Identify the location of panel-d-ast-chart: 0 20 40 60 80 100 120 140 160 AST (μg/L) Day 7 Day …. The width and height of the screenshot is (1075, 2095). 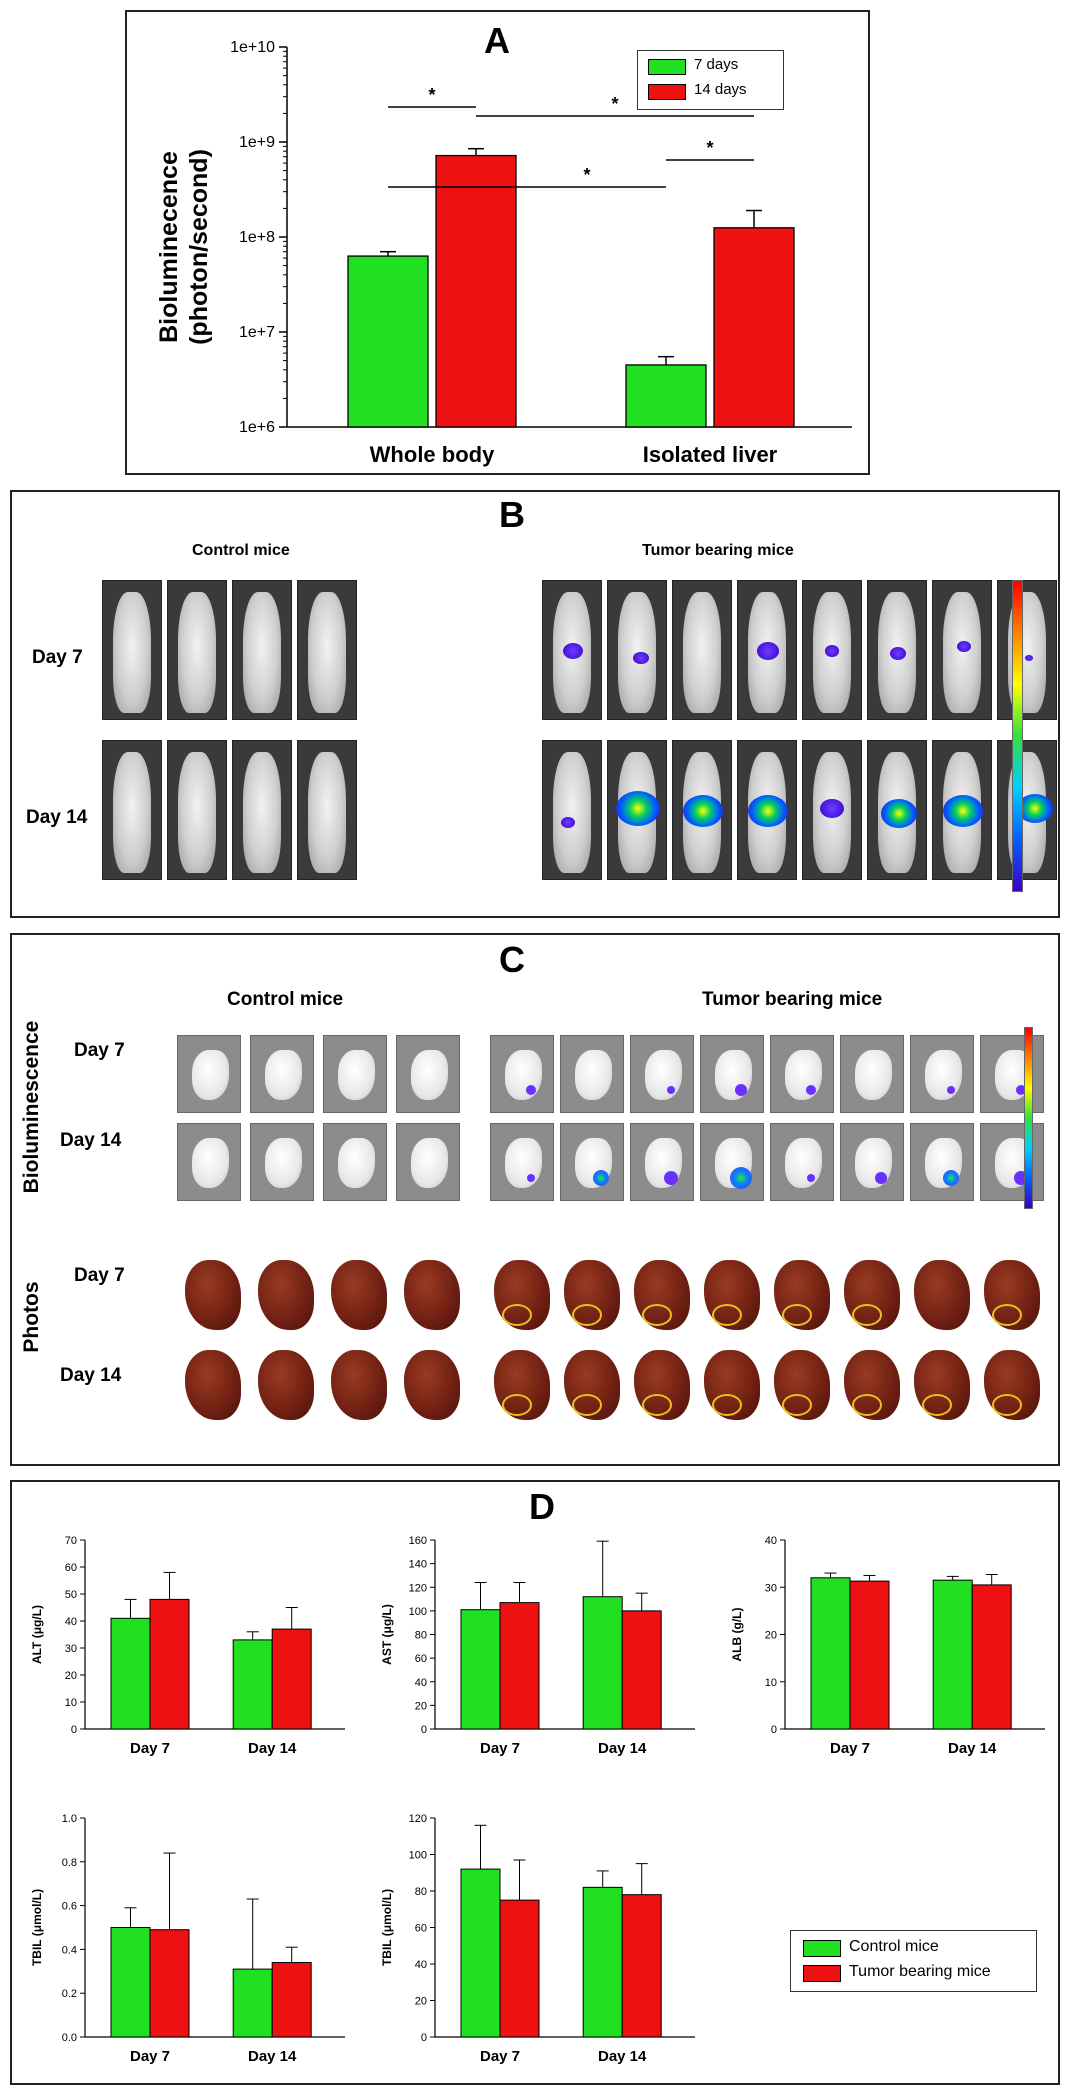
(537, 1646).